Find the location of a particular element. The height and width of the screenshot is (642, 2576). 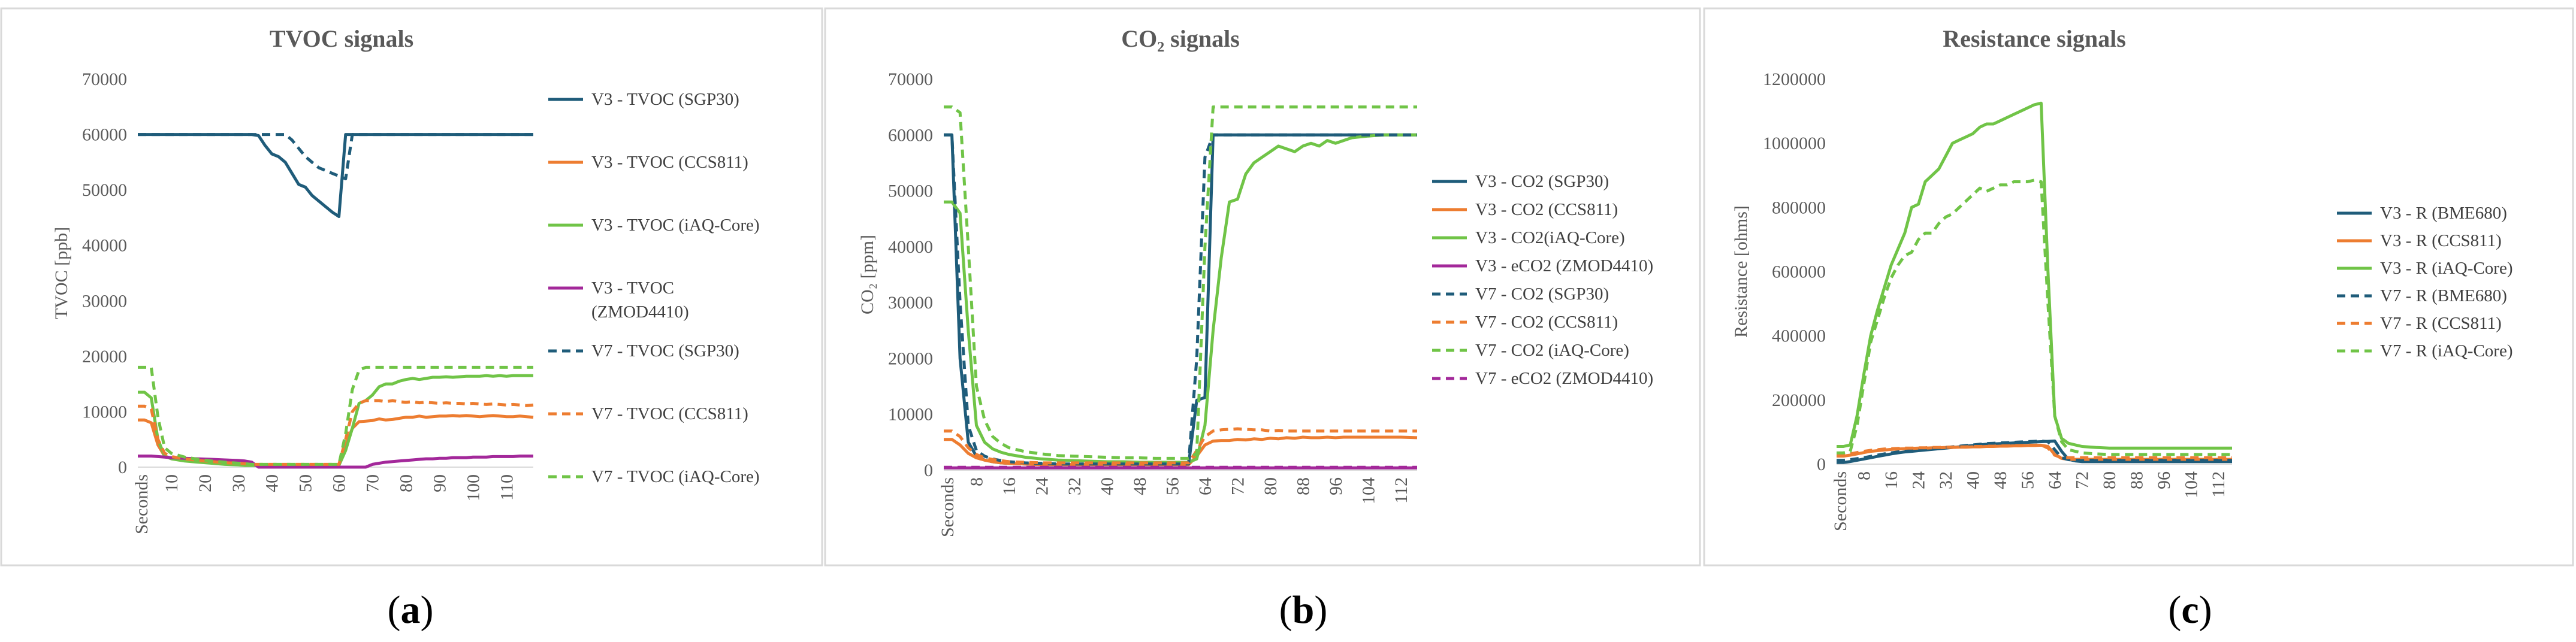

y-tick-label: 600000 is located at coordinates (1799, 272).